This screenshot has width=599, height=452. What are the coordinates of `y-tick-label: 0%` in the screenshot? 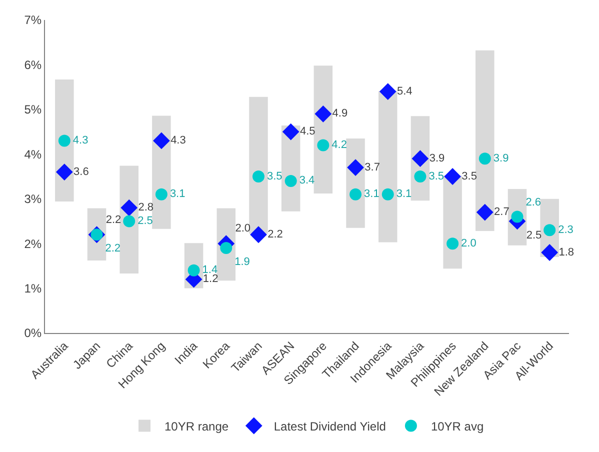 It's located at (33, 333).